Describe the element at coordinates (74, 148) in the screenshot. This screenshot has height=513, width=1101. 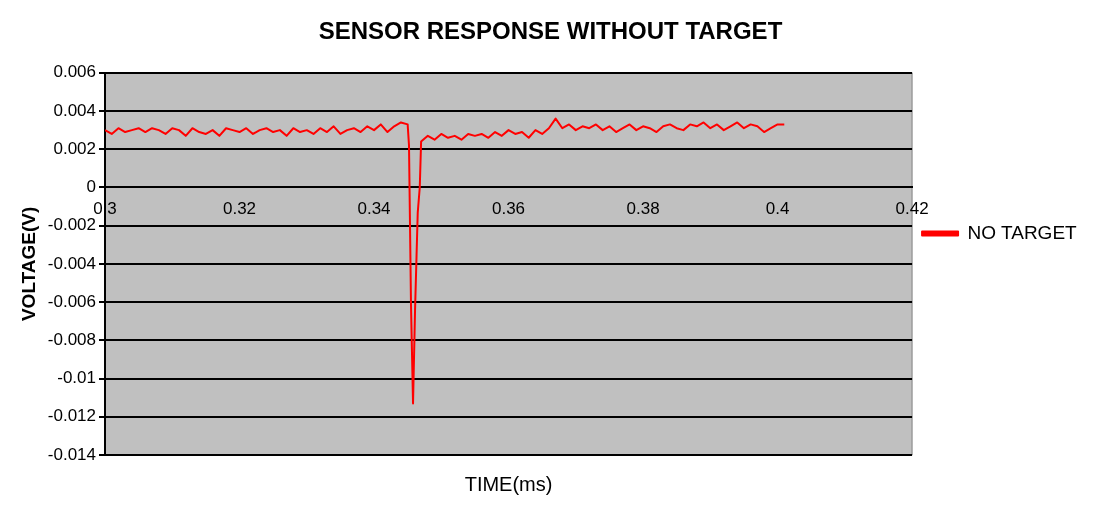
I see `y-tick-label: 0.002` at that location.